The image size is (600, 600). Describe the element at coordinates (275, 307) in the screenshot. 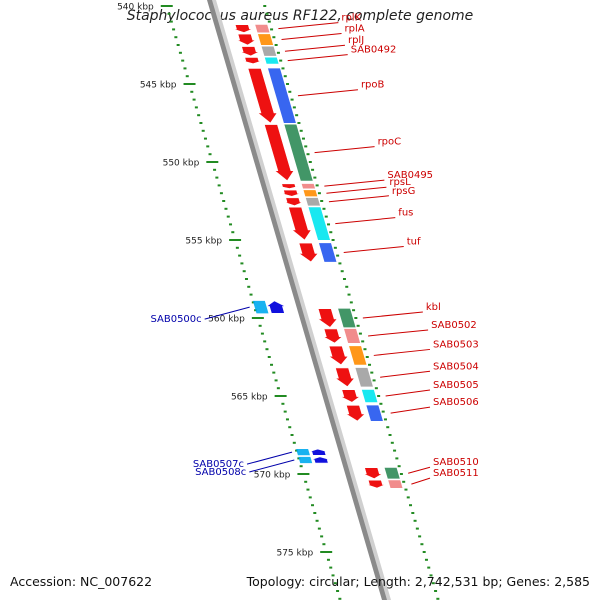

I see `gene-arrow-SAB0500c` at that location.